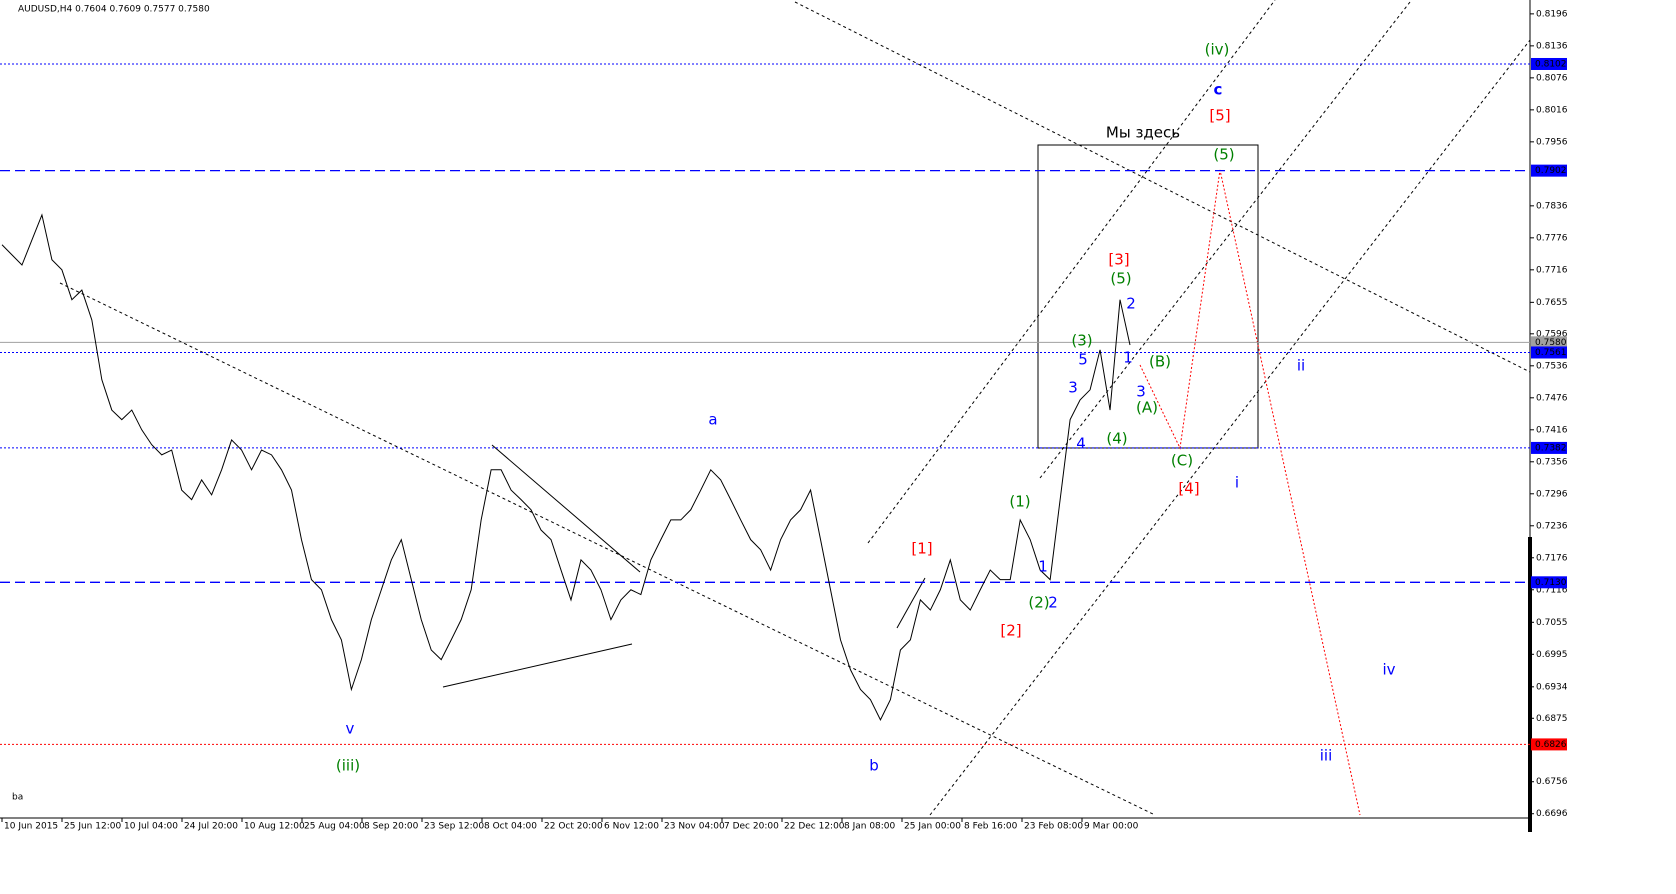  Describe the element at coordinates (1217, 50) in the screenshot. I see `wave-label: (iv)` at that location.